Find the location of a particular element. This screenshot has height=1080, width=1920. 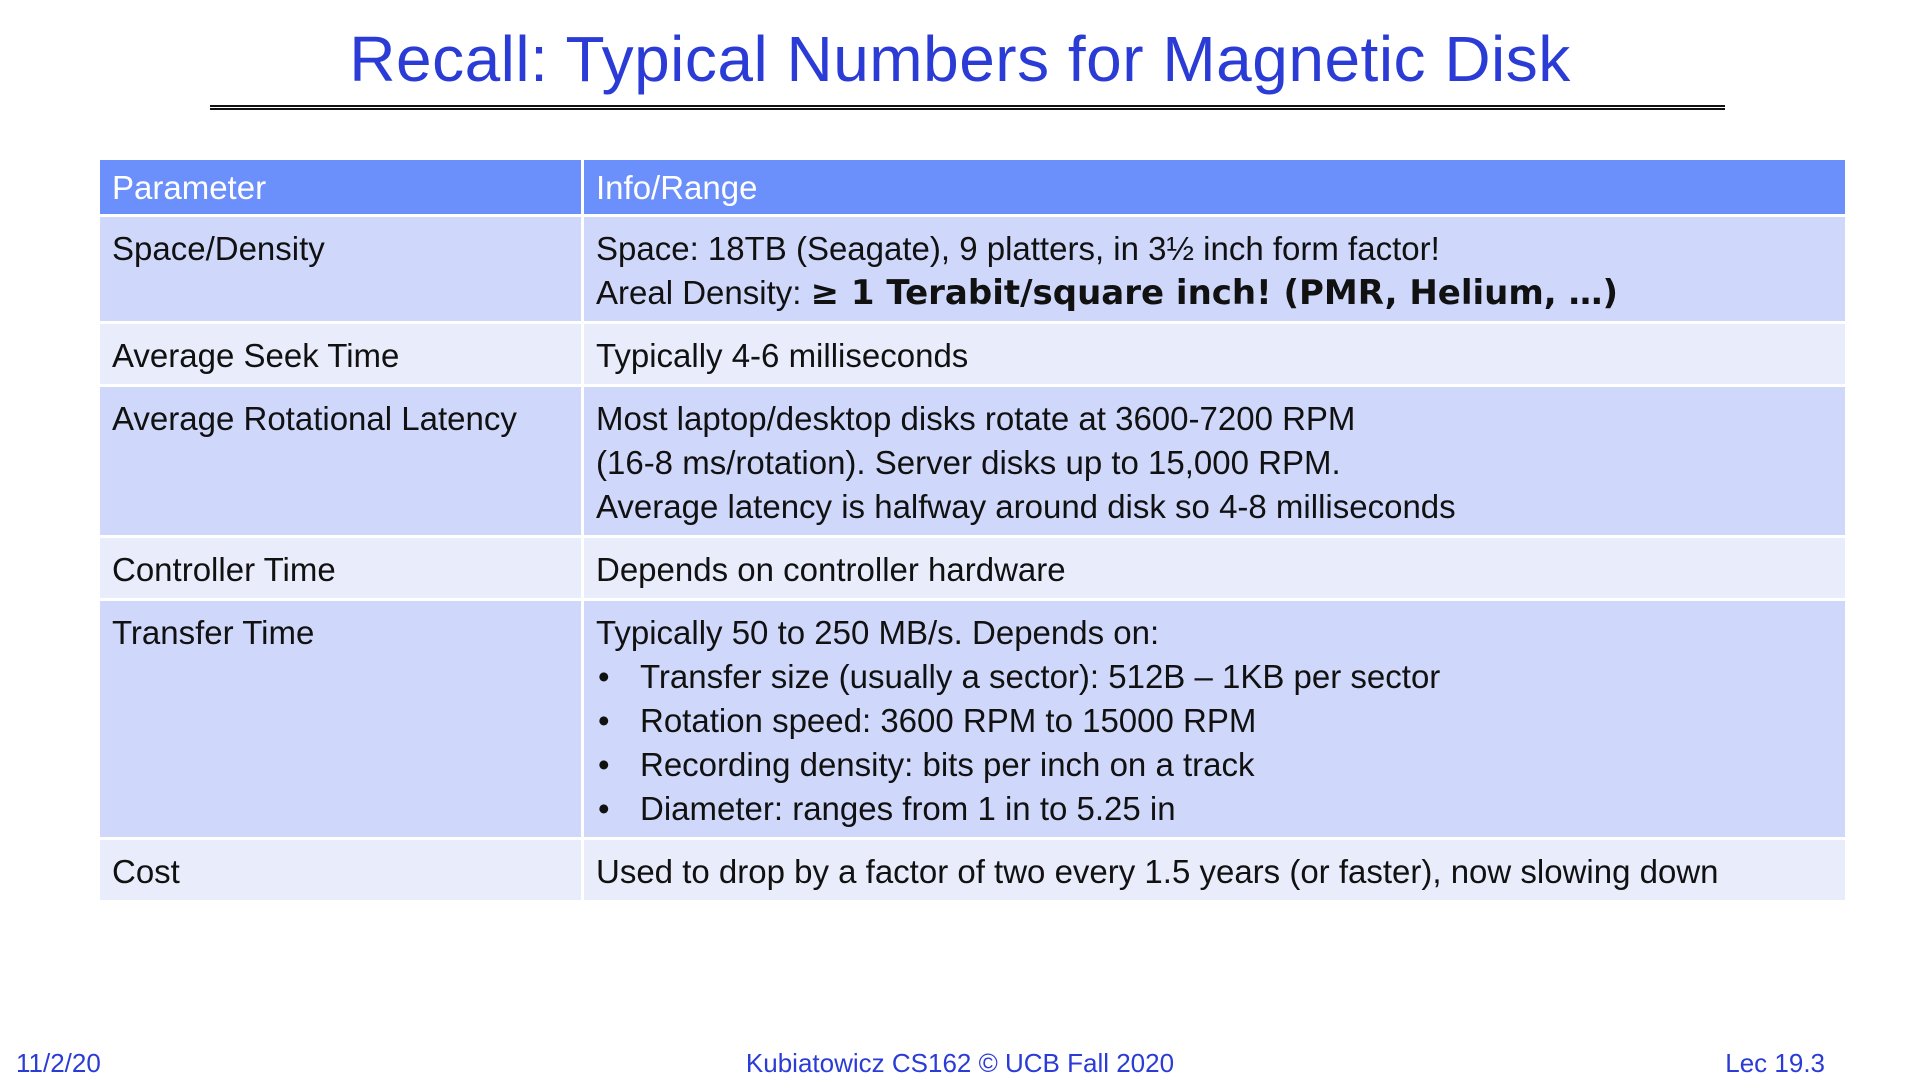

info-line: Depends on controller hardware is located at coordinates (831, 569).